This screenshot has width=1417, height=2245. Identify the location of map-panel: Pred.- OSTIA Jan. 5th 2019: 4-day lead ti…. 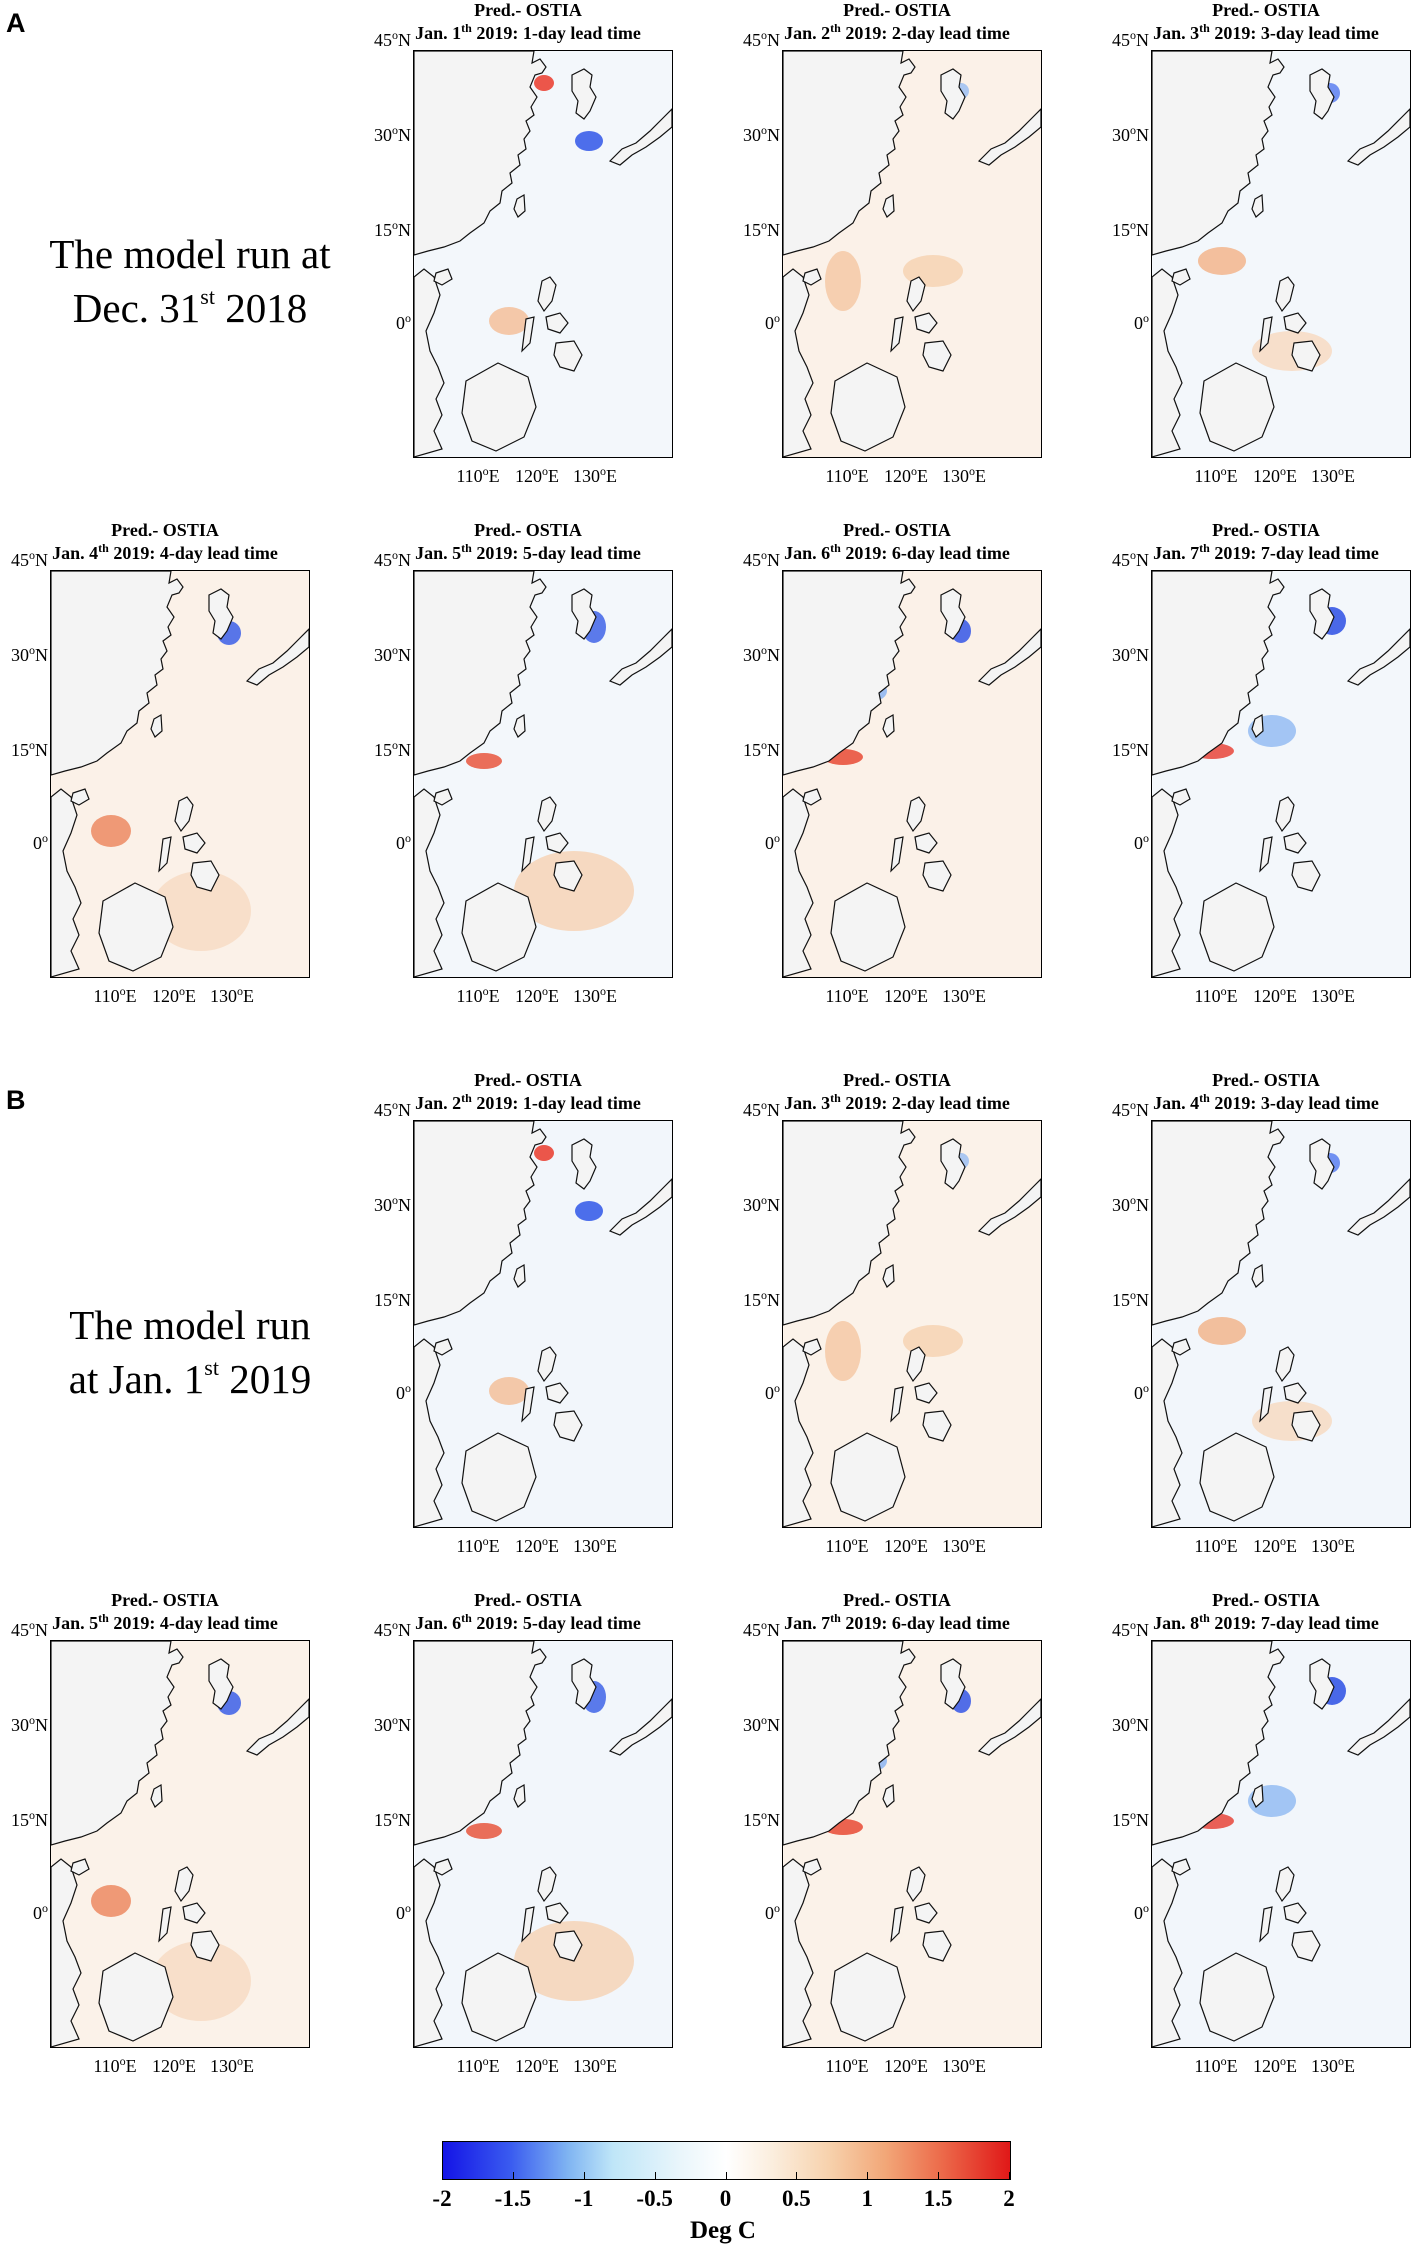
(165, 1845).